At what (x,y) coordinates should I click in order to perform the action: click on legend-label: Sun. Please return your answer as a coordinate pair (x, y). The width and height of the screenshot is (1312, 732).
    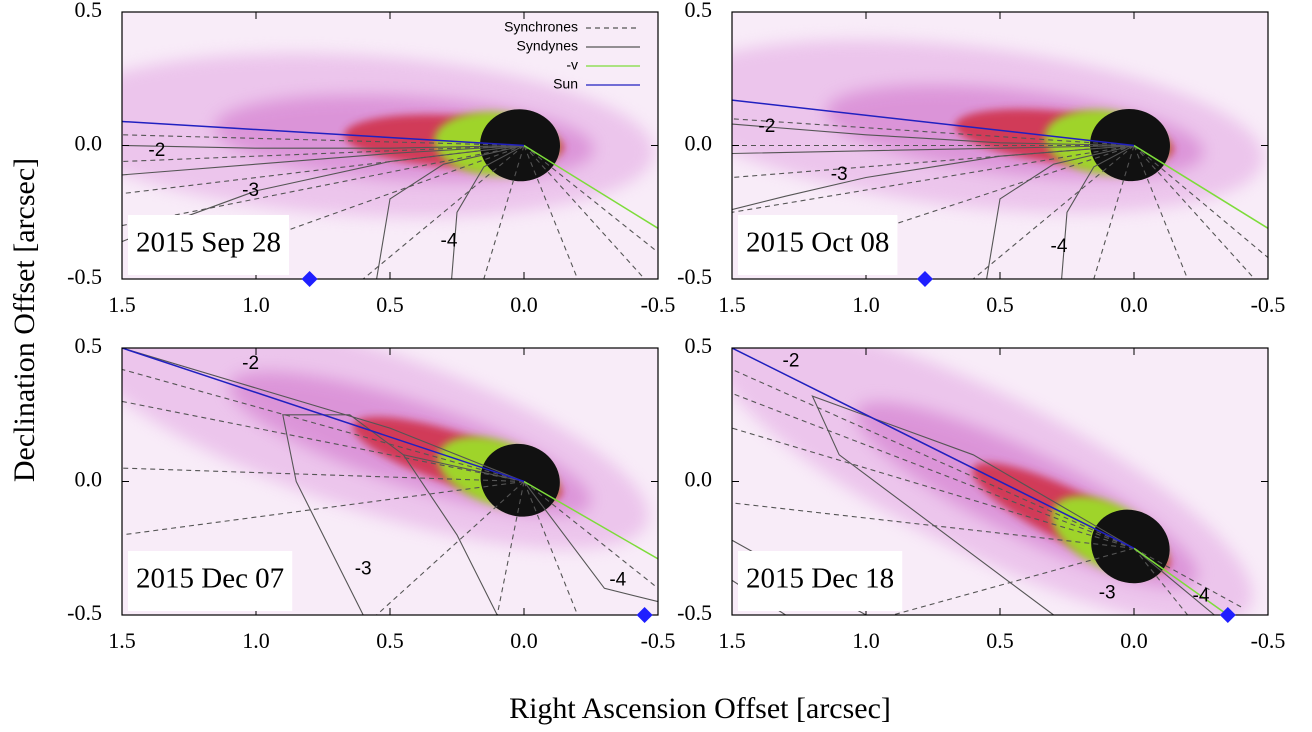
    Looking at the image, I should click on (565, 84).